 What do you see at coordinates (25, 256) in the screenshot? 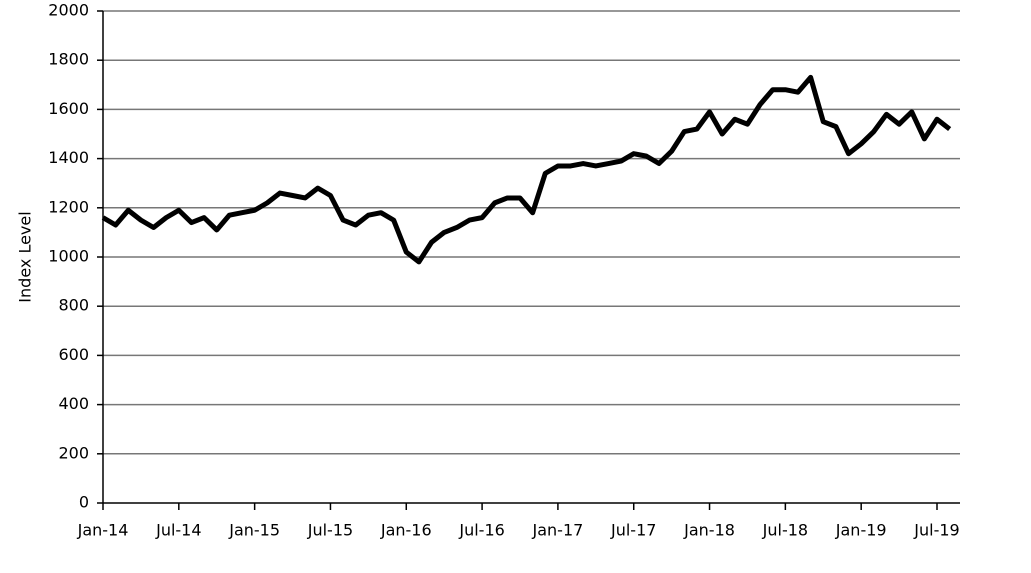
I see `y-axis-label: Index Level` at bounding box center [25, 256].